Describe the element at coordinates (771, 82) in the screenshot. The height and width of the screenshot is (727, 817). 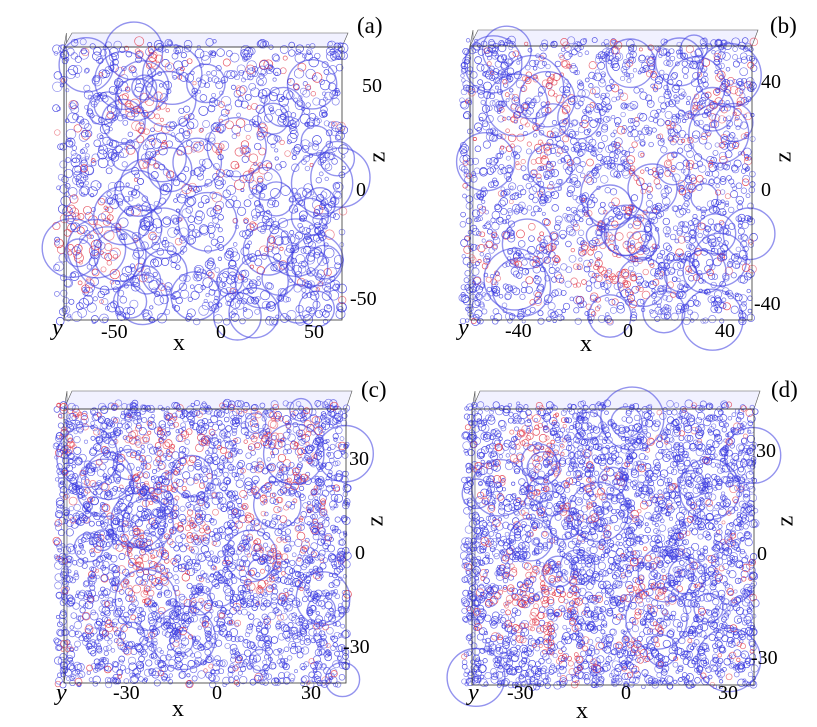
I see `z-tick-label: 40` at that location.